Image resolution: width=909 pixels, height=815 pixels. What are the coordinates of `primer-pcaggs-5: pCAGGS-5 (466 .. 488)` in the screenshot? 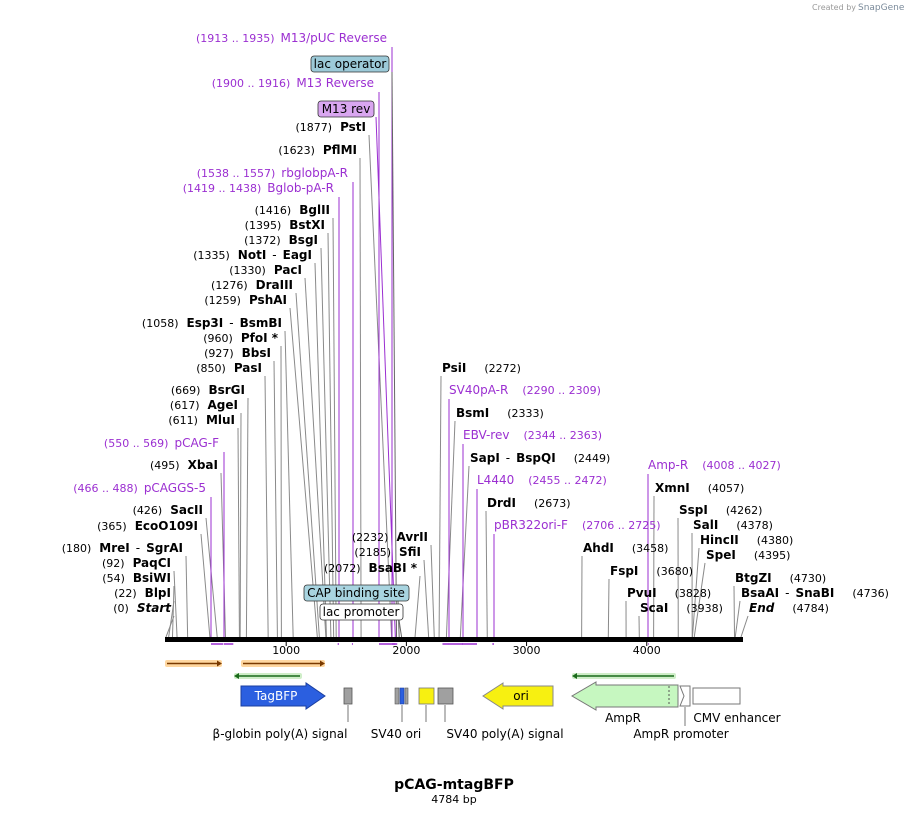 It's located at (139, 488).